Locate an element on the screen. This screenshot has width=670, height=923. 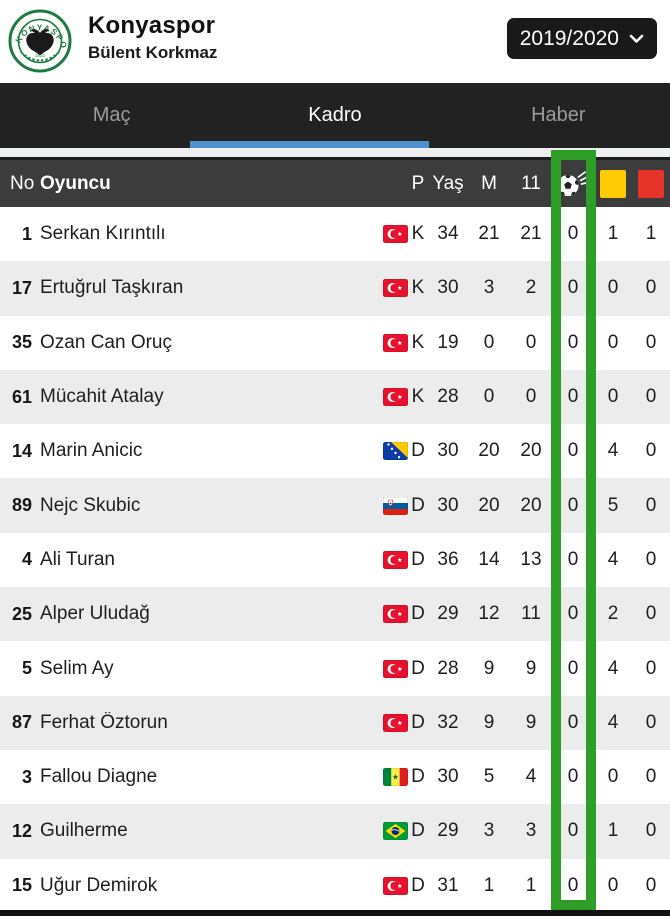
player-name: Ferhat Öztorun is located at coordinates (104, 722).